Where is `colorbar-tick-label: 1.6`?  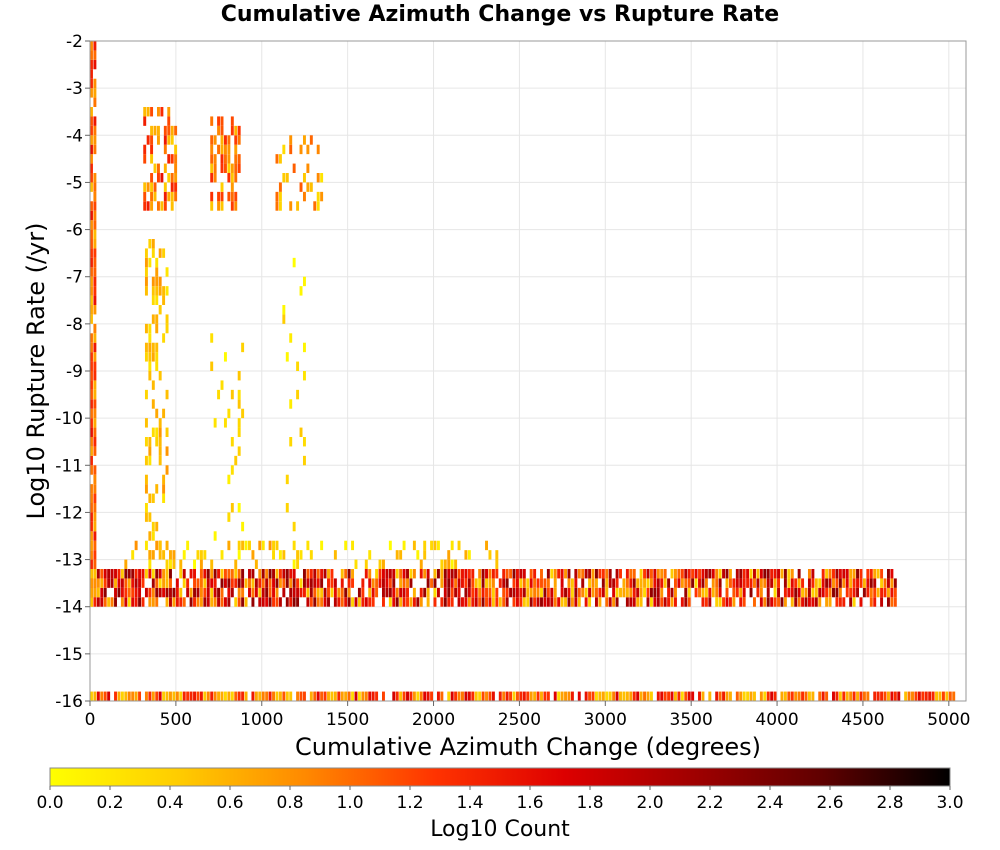
colorbar-tick-label: 1.6 is located at coordinates (529, 803).